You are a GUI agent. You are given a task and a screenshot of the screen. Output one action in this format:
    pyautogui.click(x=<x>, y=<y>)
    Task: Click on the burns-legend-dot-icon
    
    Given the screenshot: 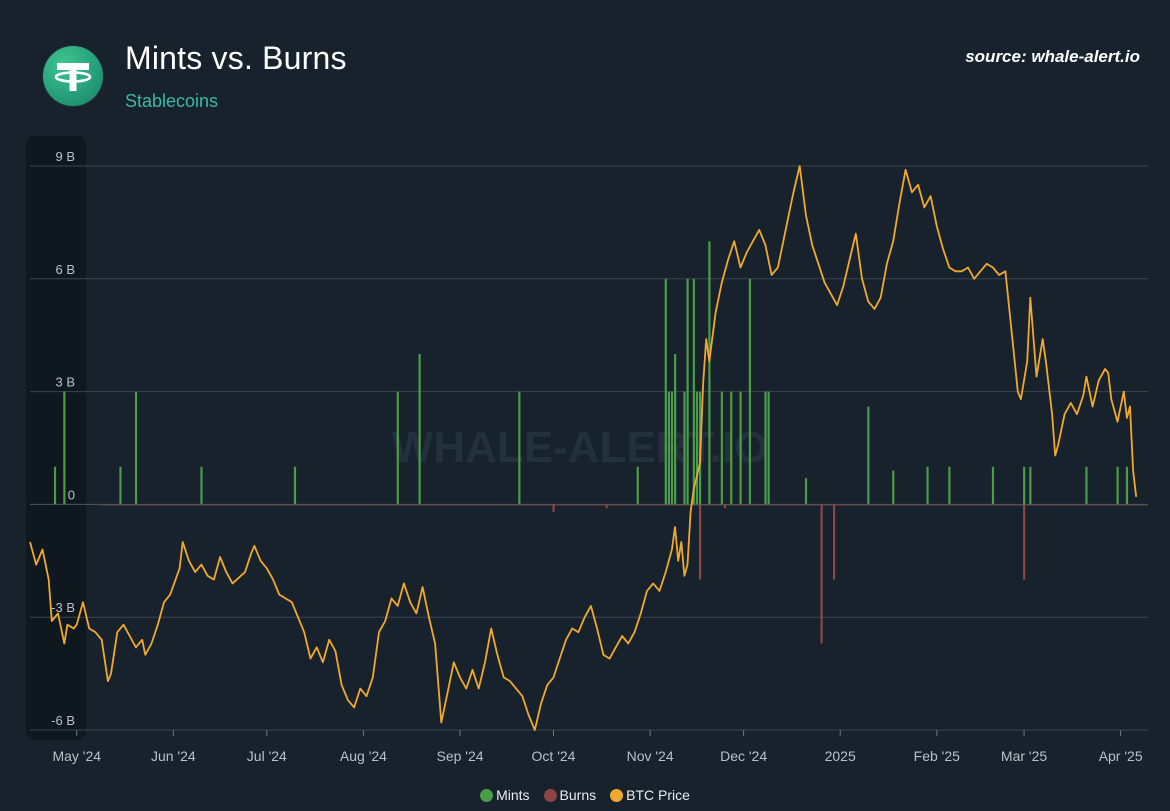 What is the action you would take?
    pyautogui.click(x=550, y=795)
    